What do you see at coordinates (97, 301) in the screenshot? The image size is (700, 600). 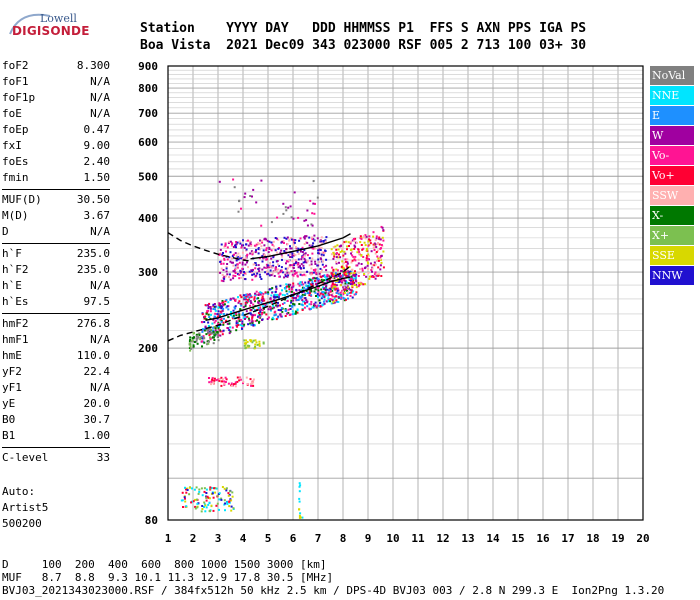 I see `parameter-value: 97.5` at bounding box center [97, 301].